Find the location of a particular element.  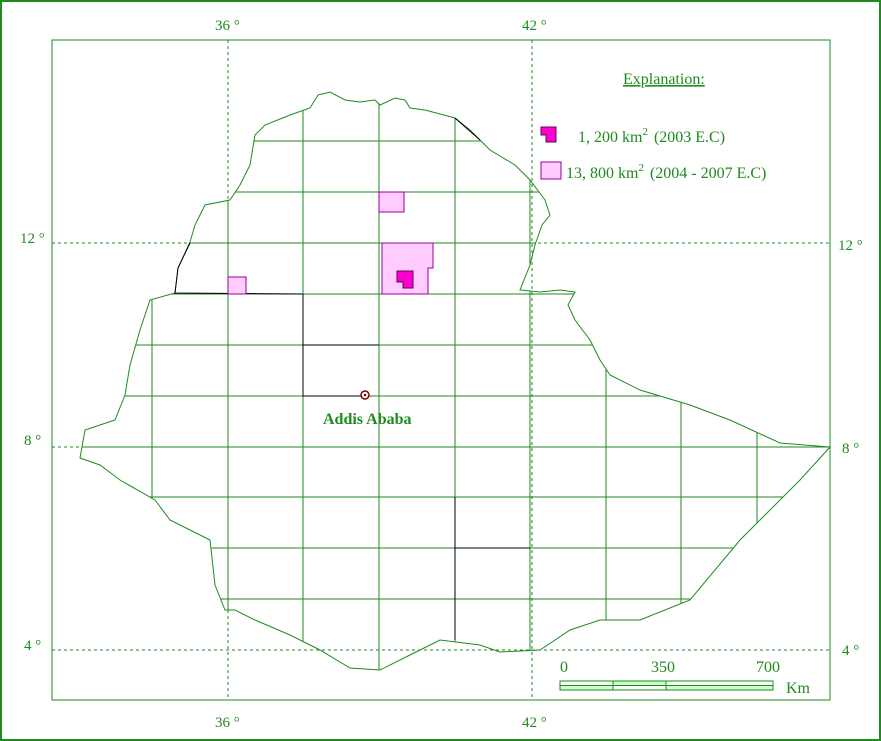

legend-label: 13, 800 km2 (2004 - 2007 E.C) is located at coordinates (666, 172).